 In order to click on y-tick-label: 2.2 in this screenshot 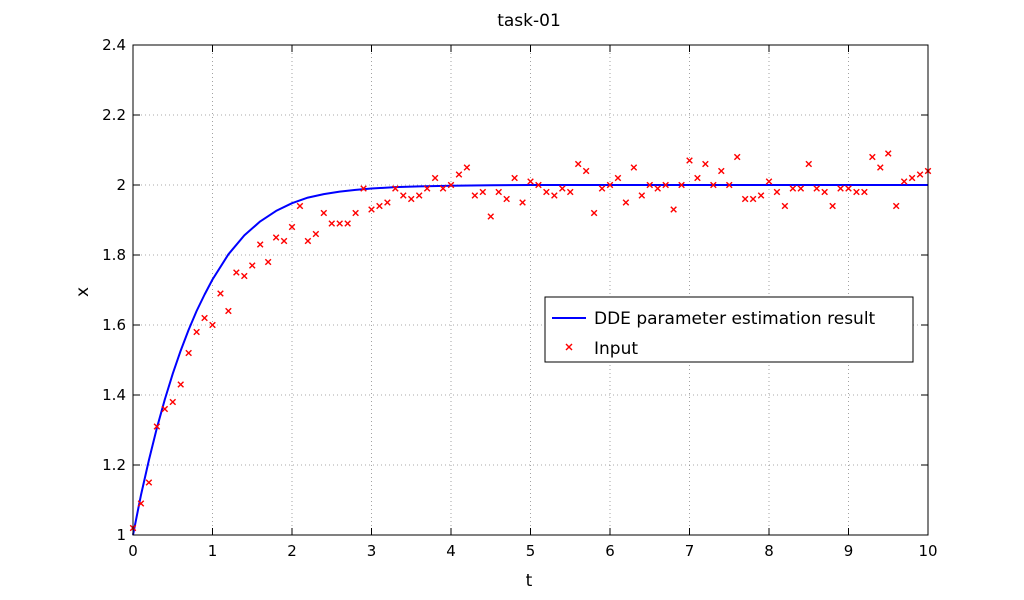, I will do `click(114, 115)`.